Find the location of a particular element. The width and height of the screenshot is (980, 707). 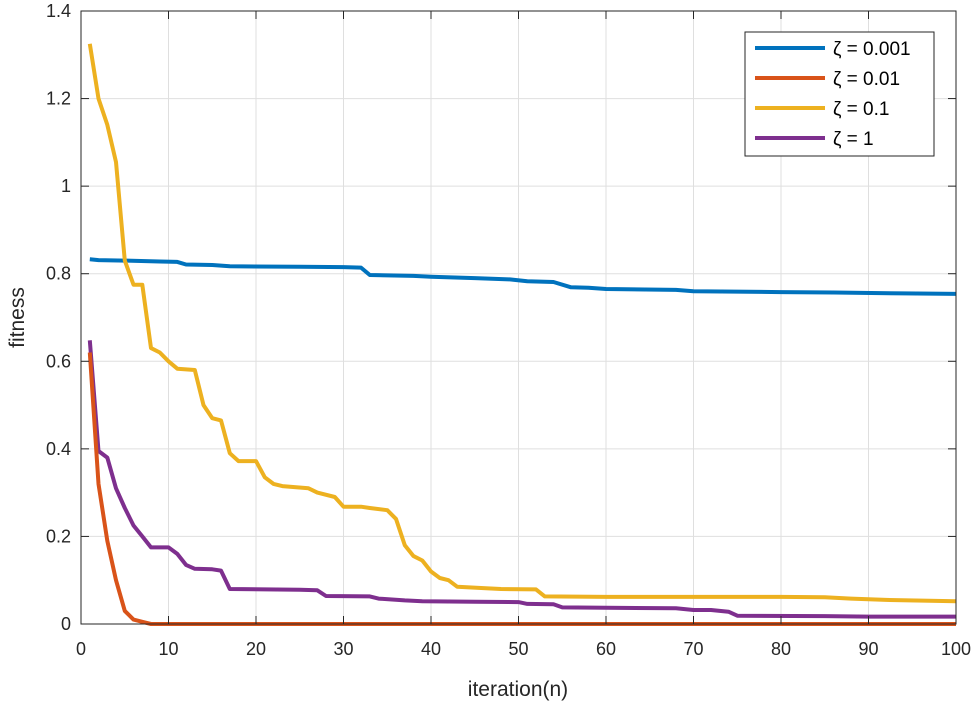

legend: ζ = 0.001 ζ = 0.01 ζ = 0.1 ζ = 1 is located at coordinates (839, 94).